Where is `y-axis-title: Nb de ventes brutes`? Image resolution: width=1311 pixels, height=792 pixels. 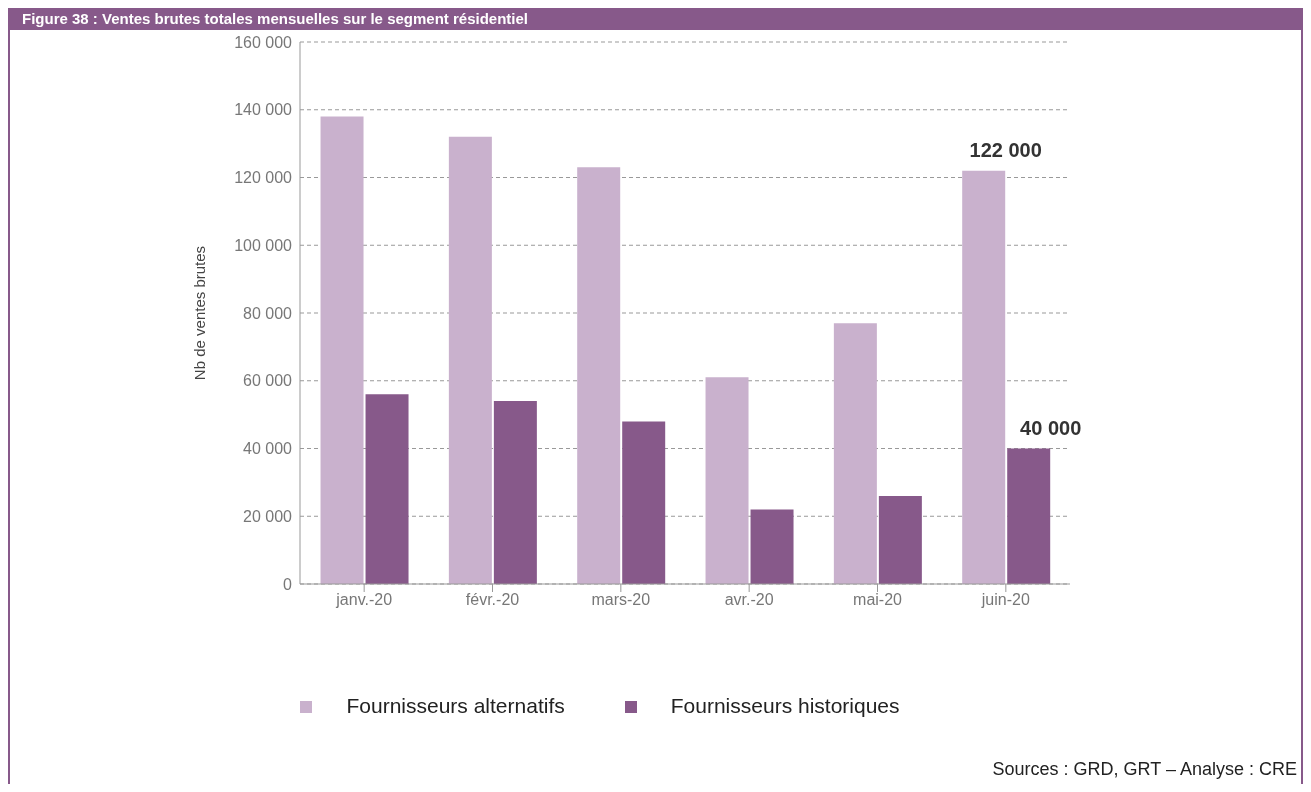
y-axis-title: Nb de ventes brutes is located at coordinates (200, 313).